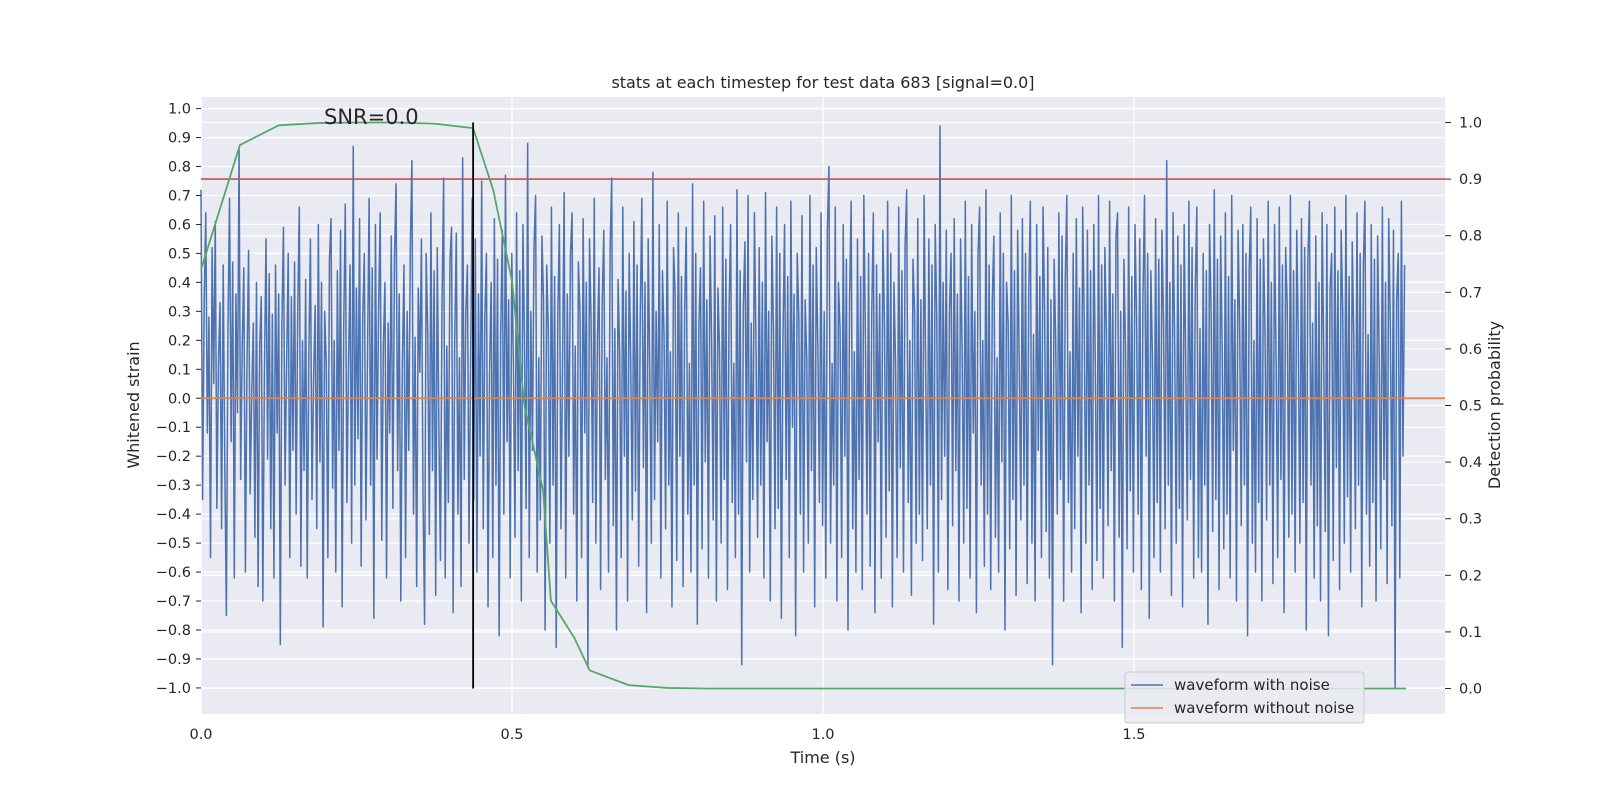 Image resolution: width=1600 pixels, height=800 pixels. Describe the element at coordinates (173, 631) in the screenshot. I see `y-tick-label: −0.8` at that location.